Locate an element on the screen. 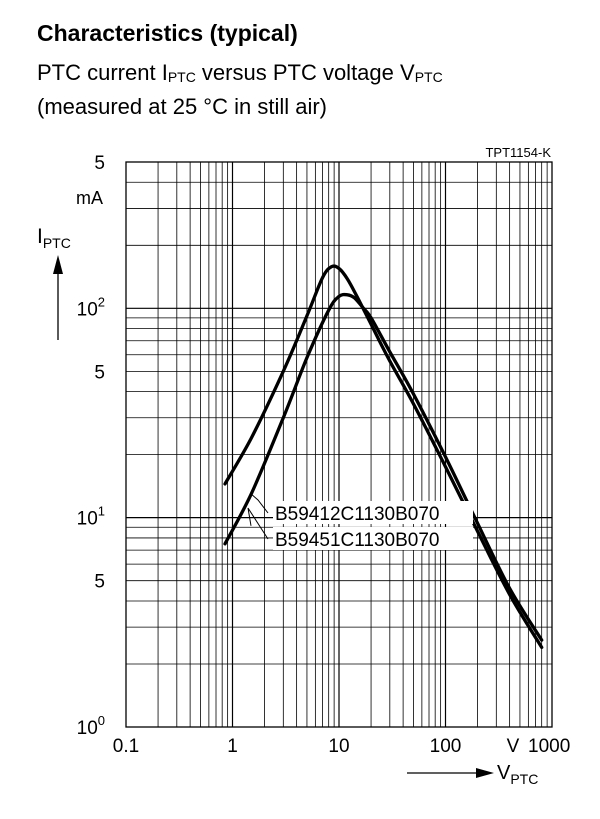  legend-label-2: B59451C1130B070 is located at coordinates (357, 540).